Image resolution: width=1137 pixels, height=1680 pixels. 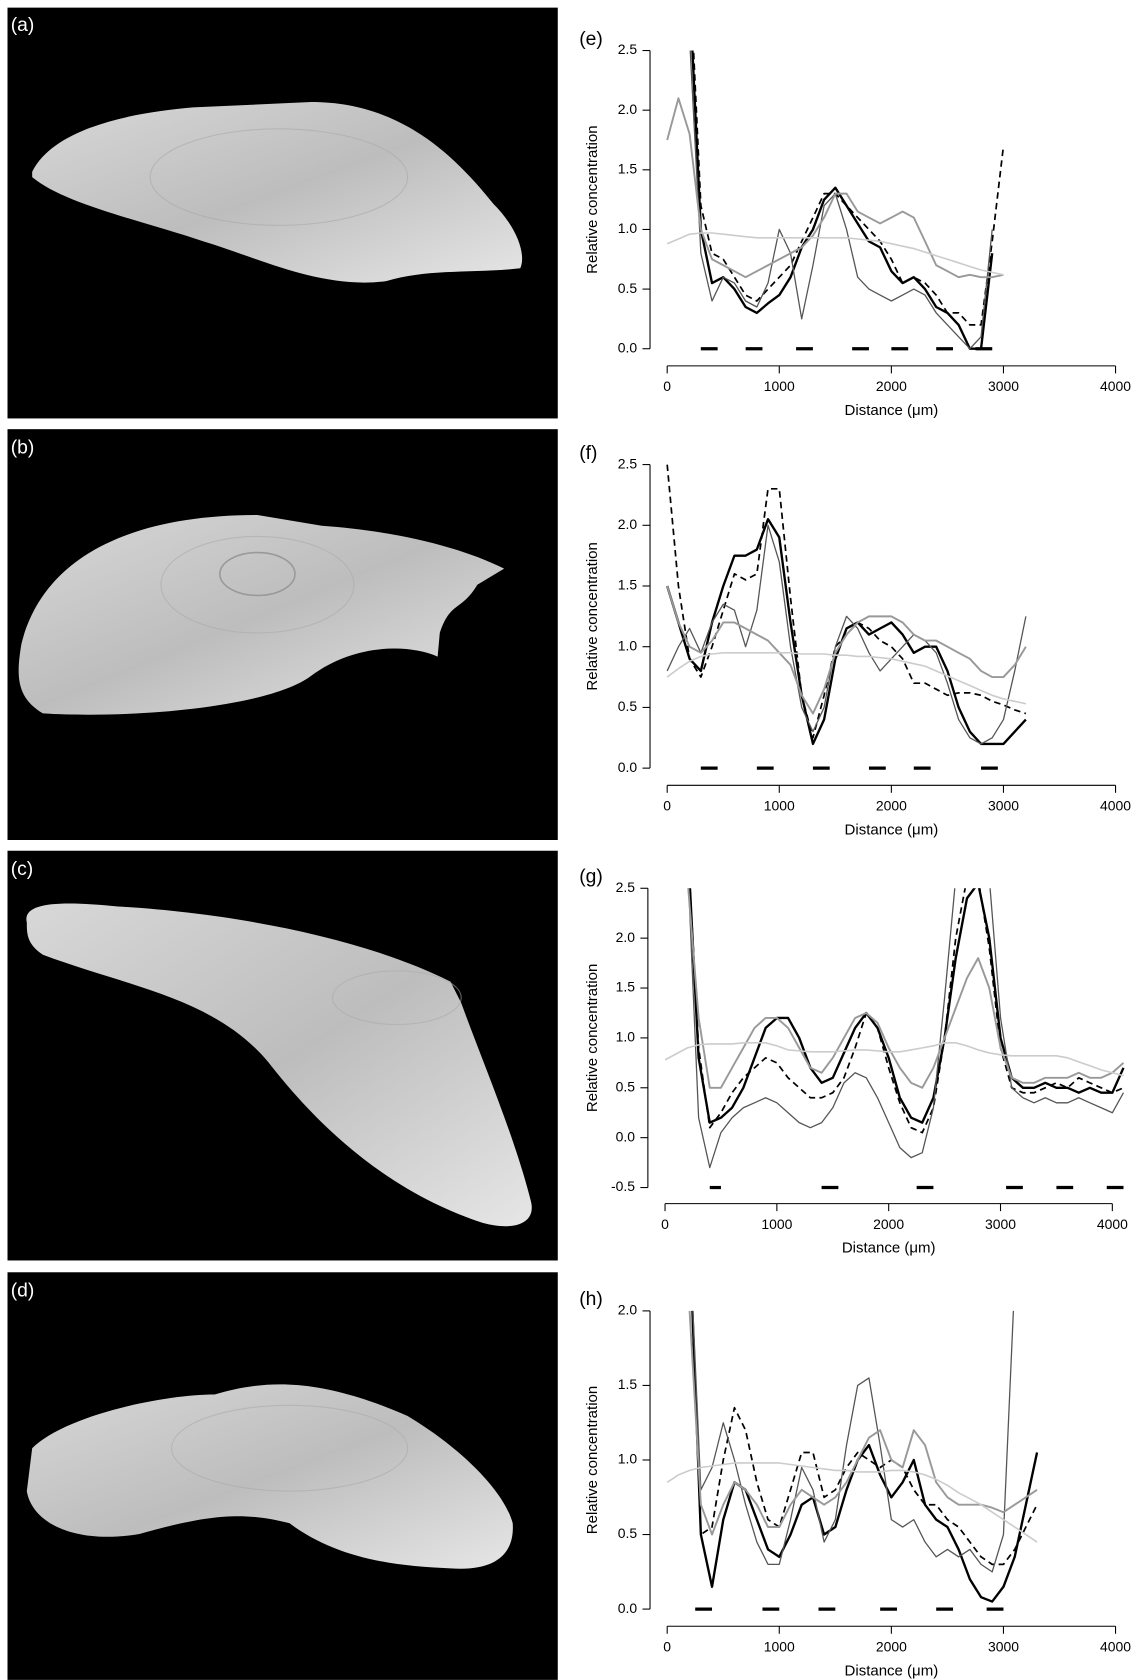 I want to click on image-label: (d), so click(x=23, y=1291).